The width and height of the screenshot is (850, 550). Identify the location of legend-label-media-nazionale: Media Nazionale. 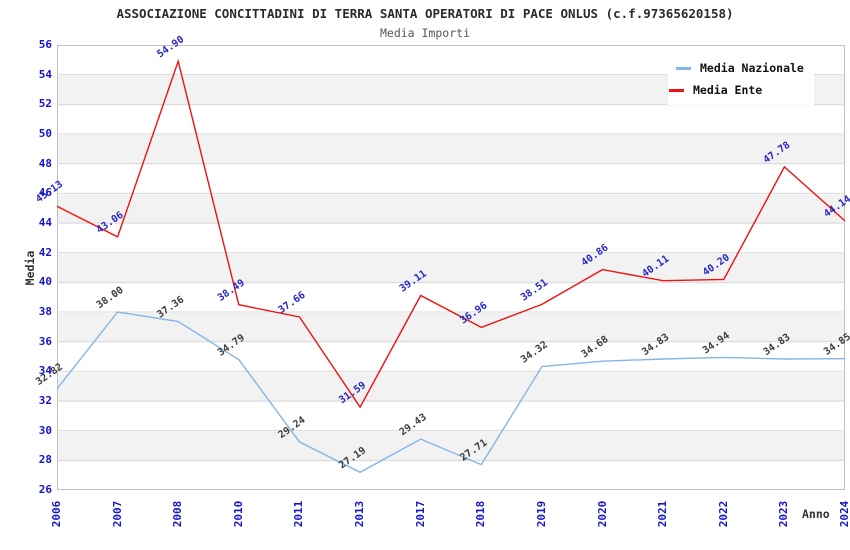
(752, 68).